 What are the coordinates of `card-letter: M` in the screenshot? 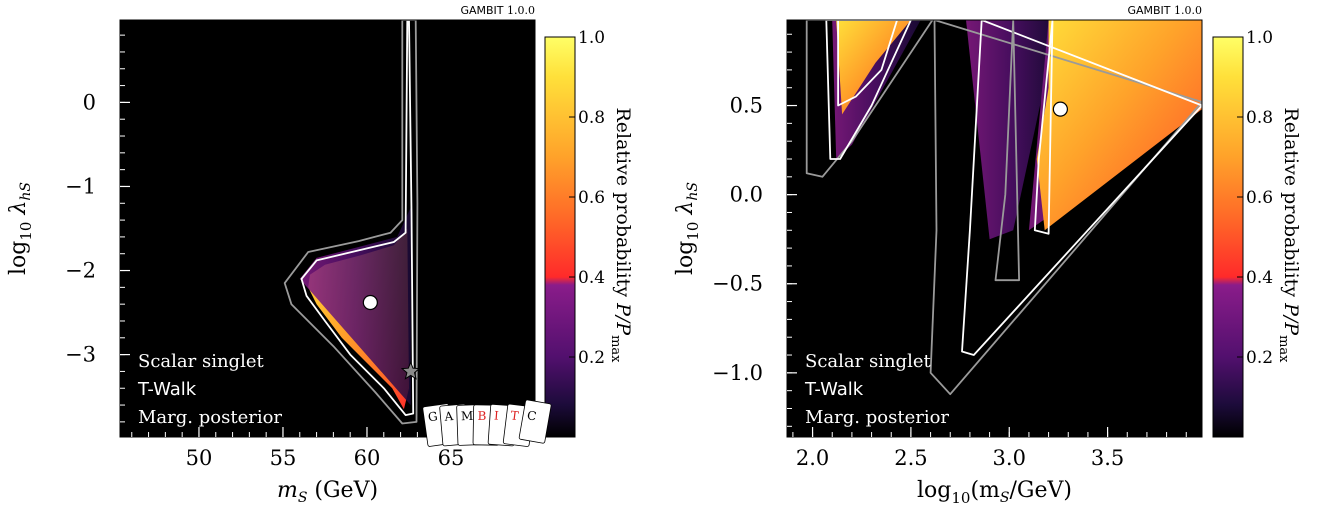 It's located at (467, 416).